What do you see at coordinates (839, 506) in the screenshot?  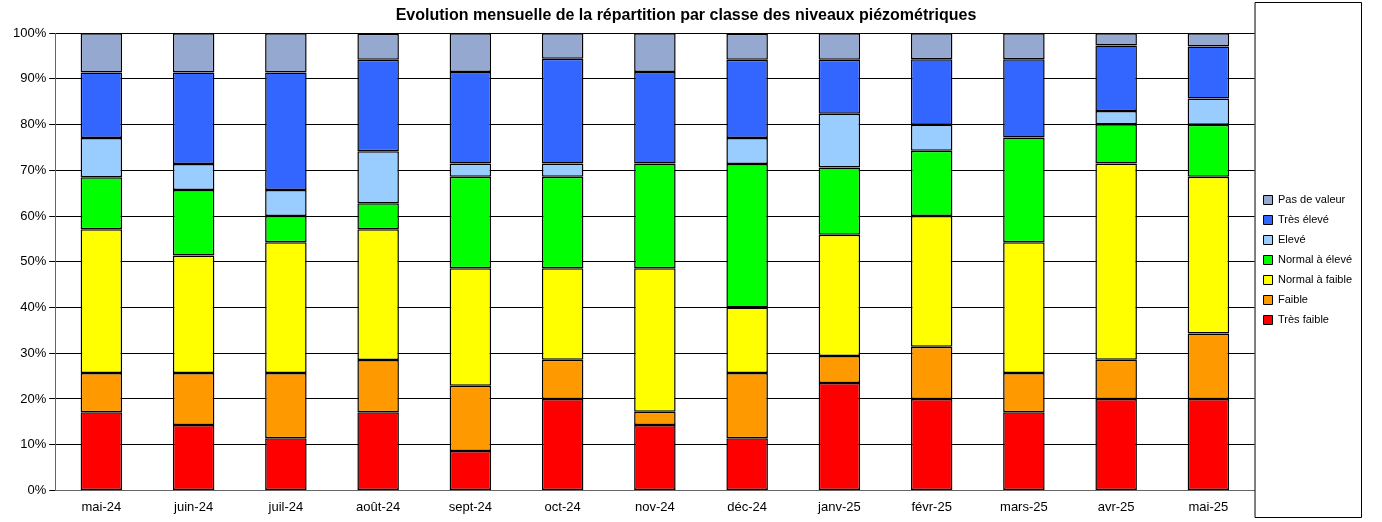 I see `x-tick-label: janv-25` at bounding box center [839, 506].